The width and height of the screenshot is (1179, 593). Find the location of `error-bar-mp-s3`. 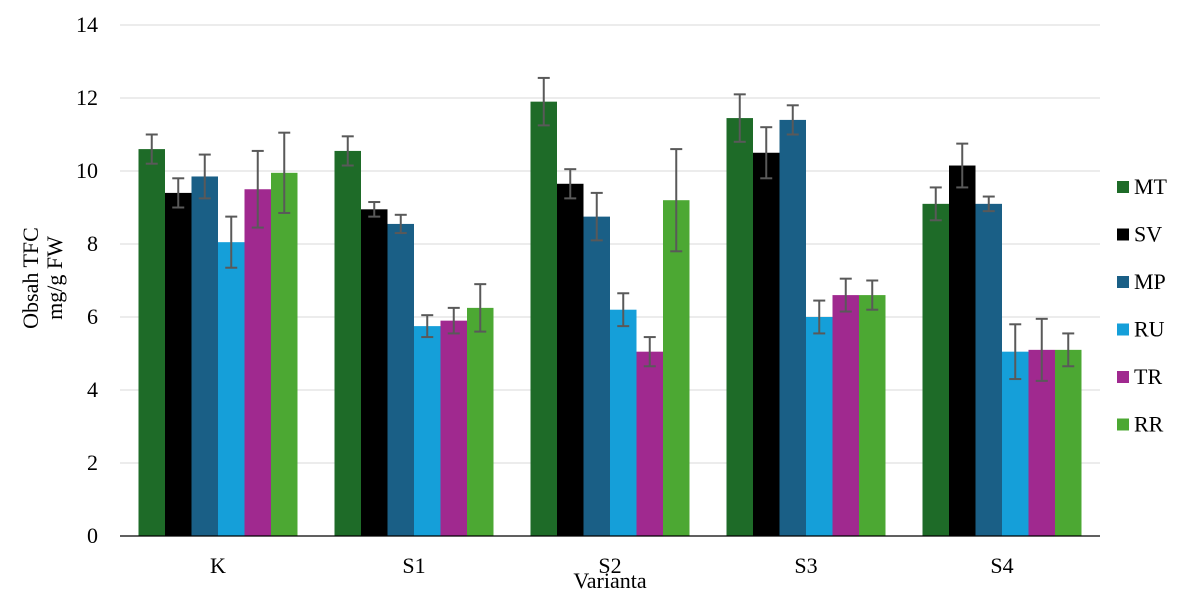

error-bar-mp-s3 is located at coordinates (792, 120).